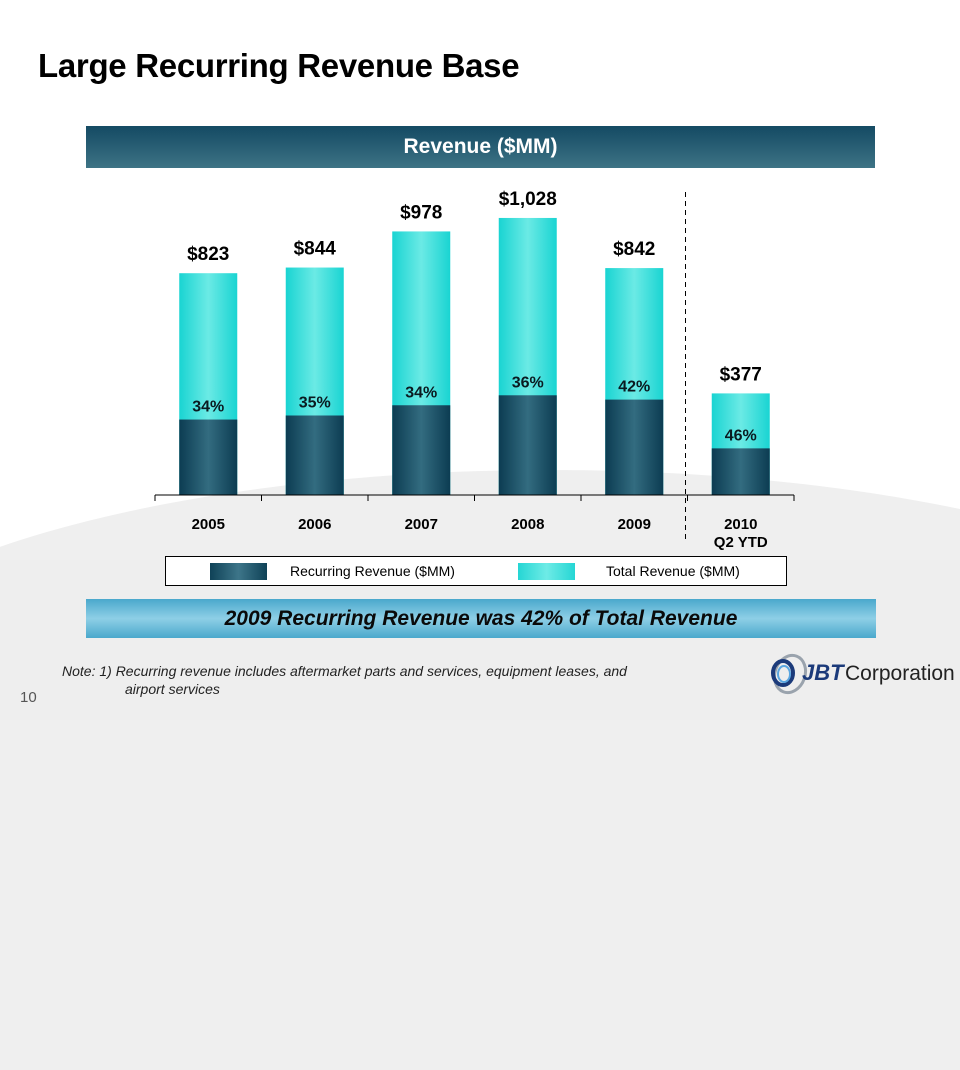 Image resolution: width=960 pixels, height=1070 pixels. What do you see at coordinates (208, 254) in the screenshot?
I see `total-value-label: $823` at bounding box center [208, 254].